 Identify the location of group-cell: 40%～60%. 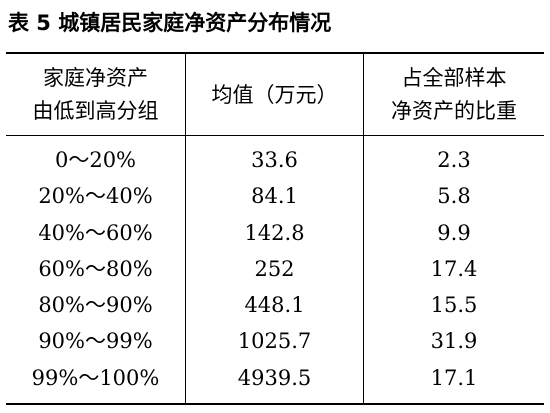
(95, 232).